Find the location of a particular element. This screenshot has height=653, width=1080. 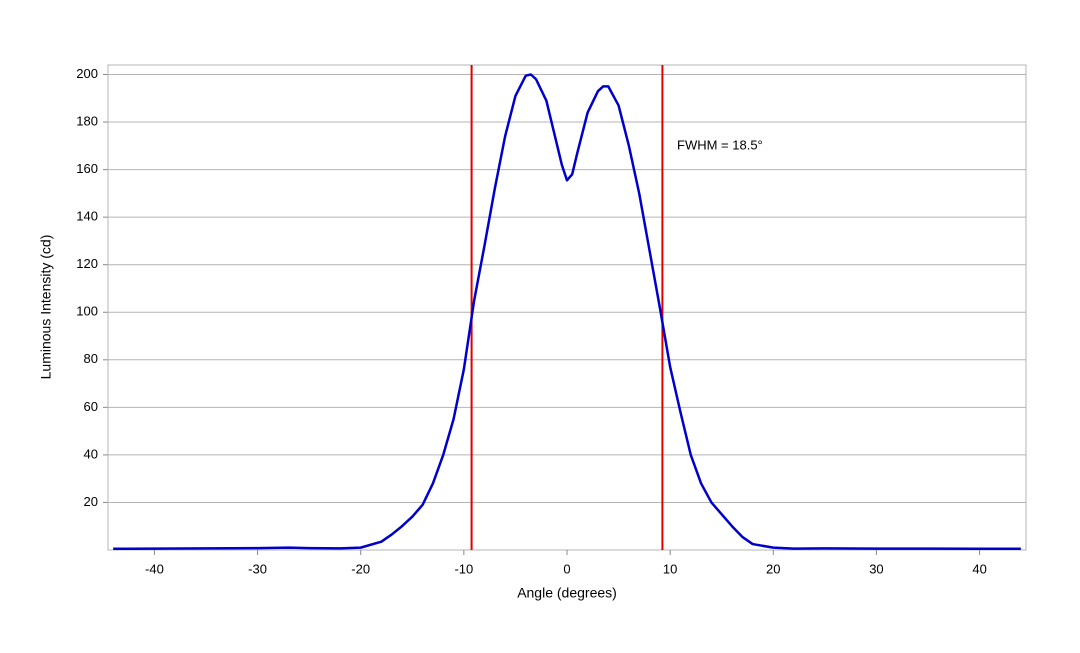

y-axis-label: Luminous Intensity (cd) is located at coordinates (46, 307).